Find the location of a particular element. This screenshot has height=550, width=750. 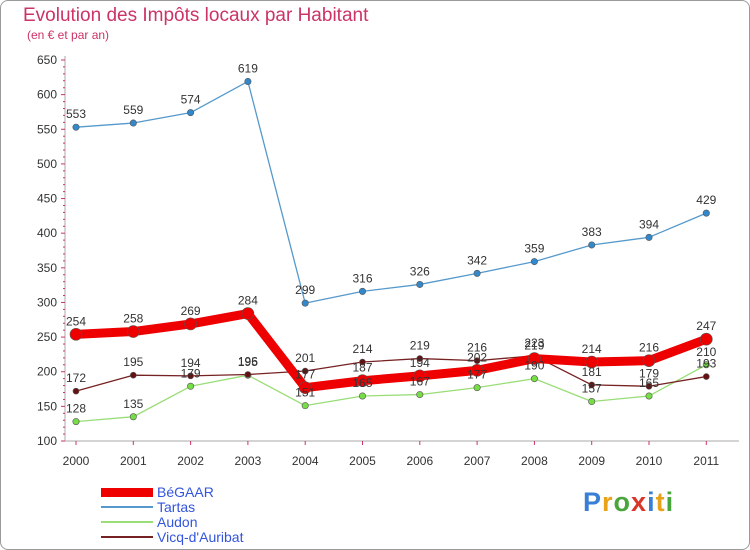

x-tick-label: 2004 is located at coordinates (305, 461).